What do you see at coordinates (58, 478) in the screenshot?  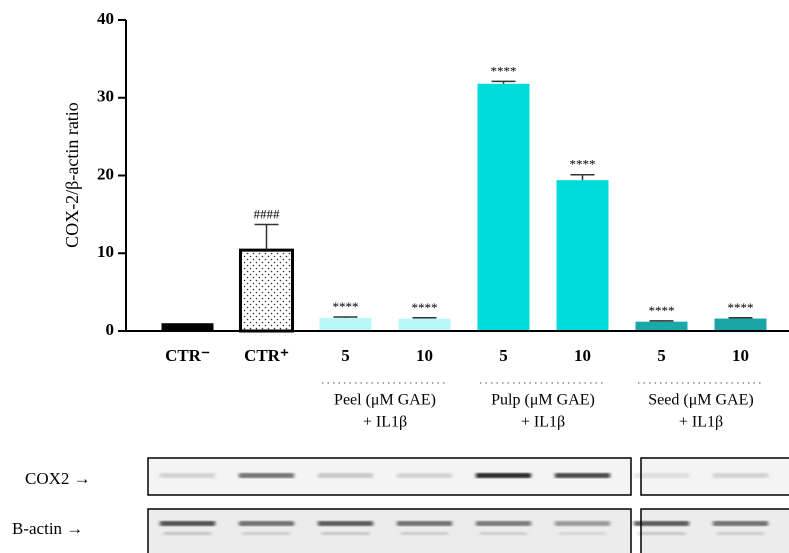 I see `blot-label: COX2 →` at bounding box center [58, 478].